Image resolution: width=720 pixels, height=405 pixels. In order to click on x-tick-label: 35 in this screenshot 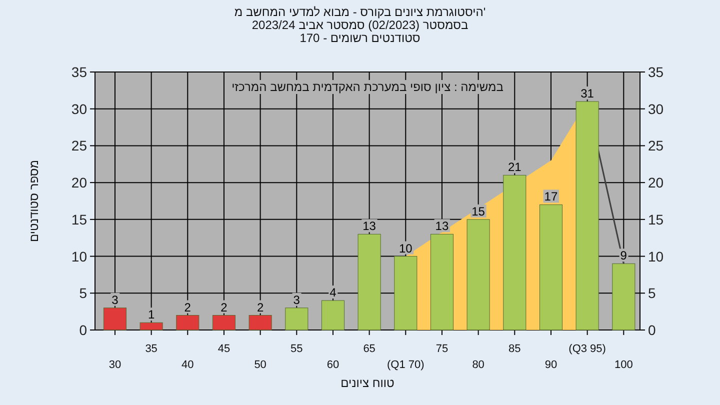, I will do `click(151, 349)`.